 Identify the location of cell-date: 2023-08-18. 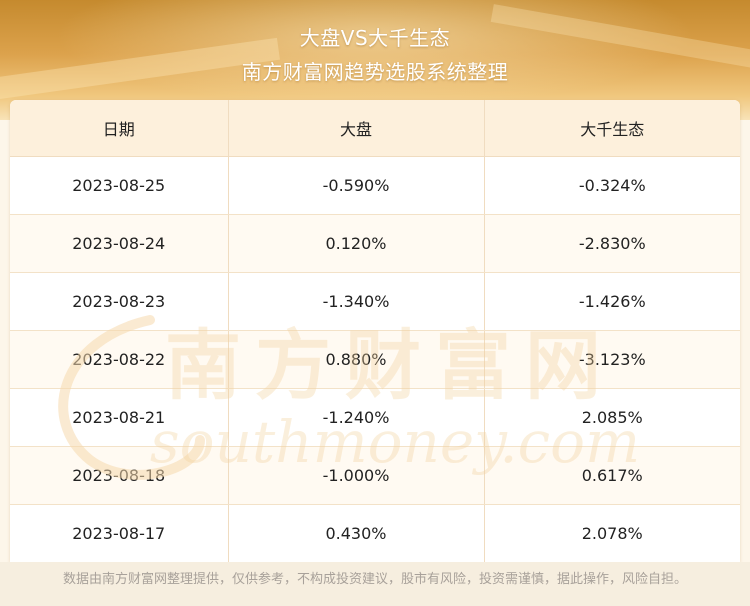
(119, 475).